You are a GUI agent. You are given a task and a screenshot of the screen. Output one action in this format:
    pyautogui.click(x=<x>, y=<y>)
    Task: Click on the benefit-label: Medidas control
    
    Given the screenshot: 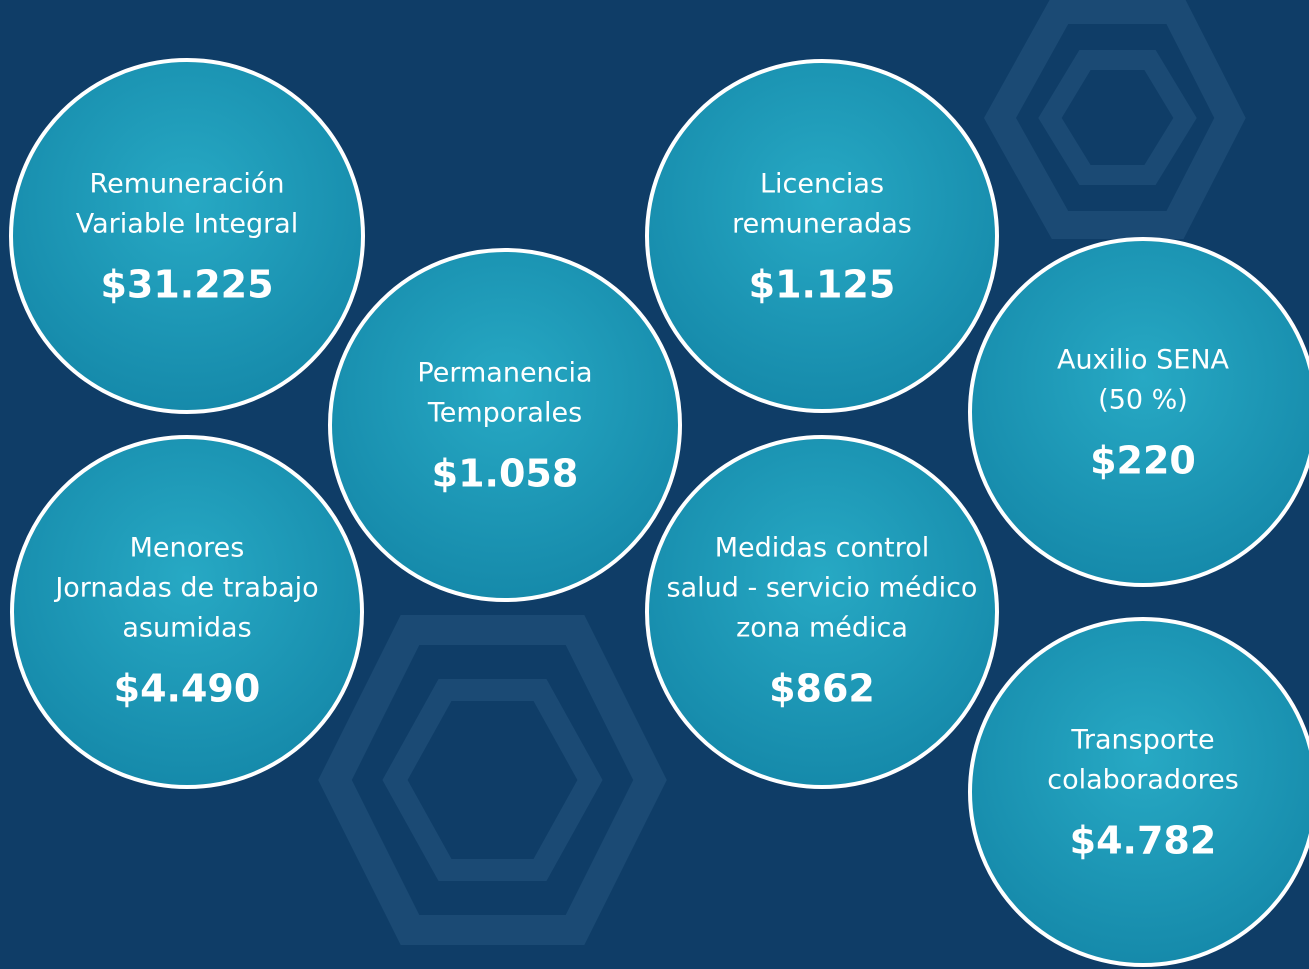 What is the action you would take?
    pyautogui.click(x=822, y=548)
    